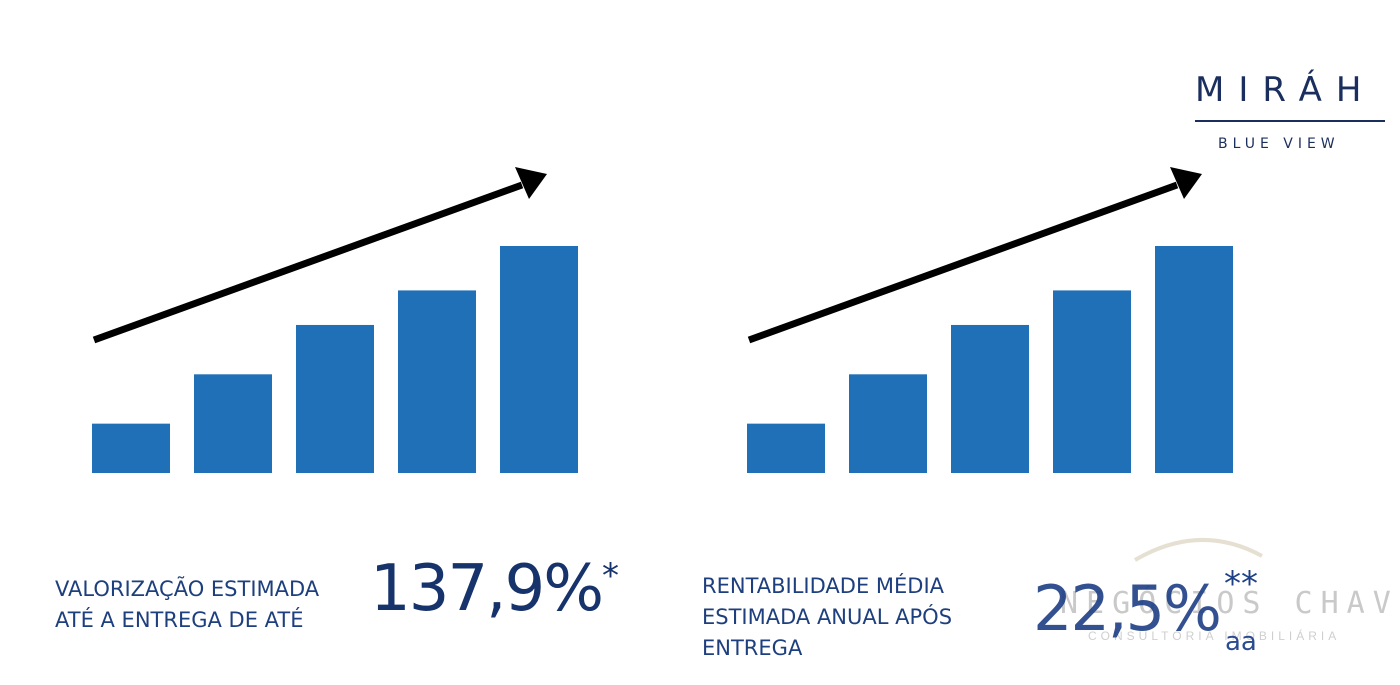 The width and height of the screenshot is (1400, 685). What do you see at coordinates (1241, 642) in the screenshot?
I see `rentabilidade-suffix: aa` at bounding box center [1241, 642].